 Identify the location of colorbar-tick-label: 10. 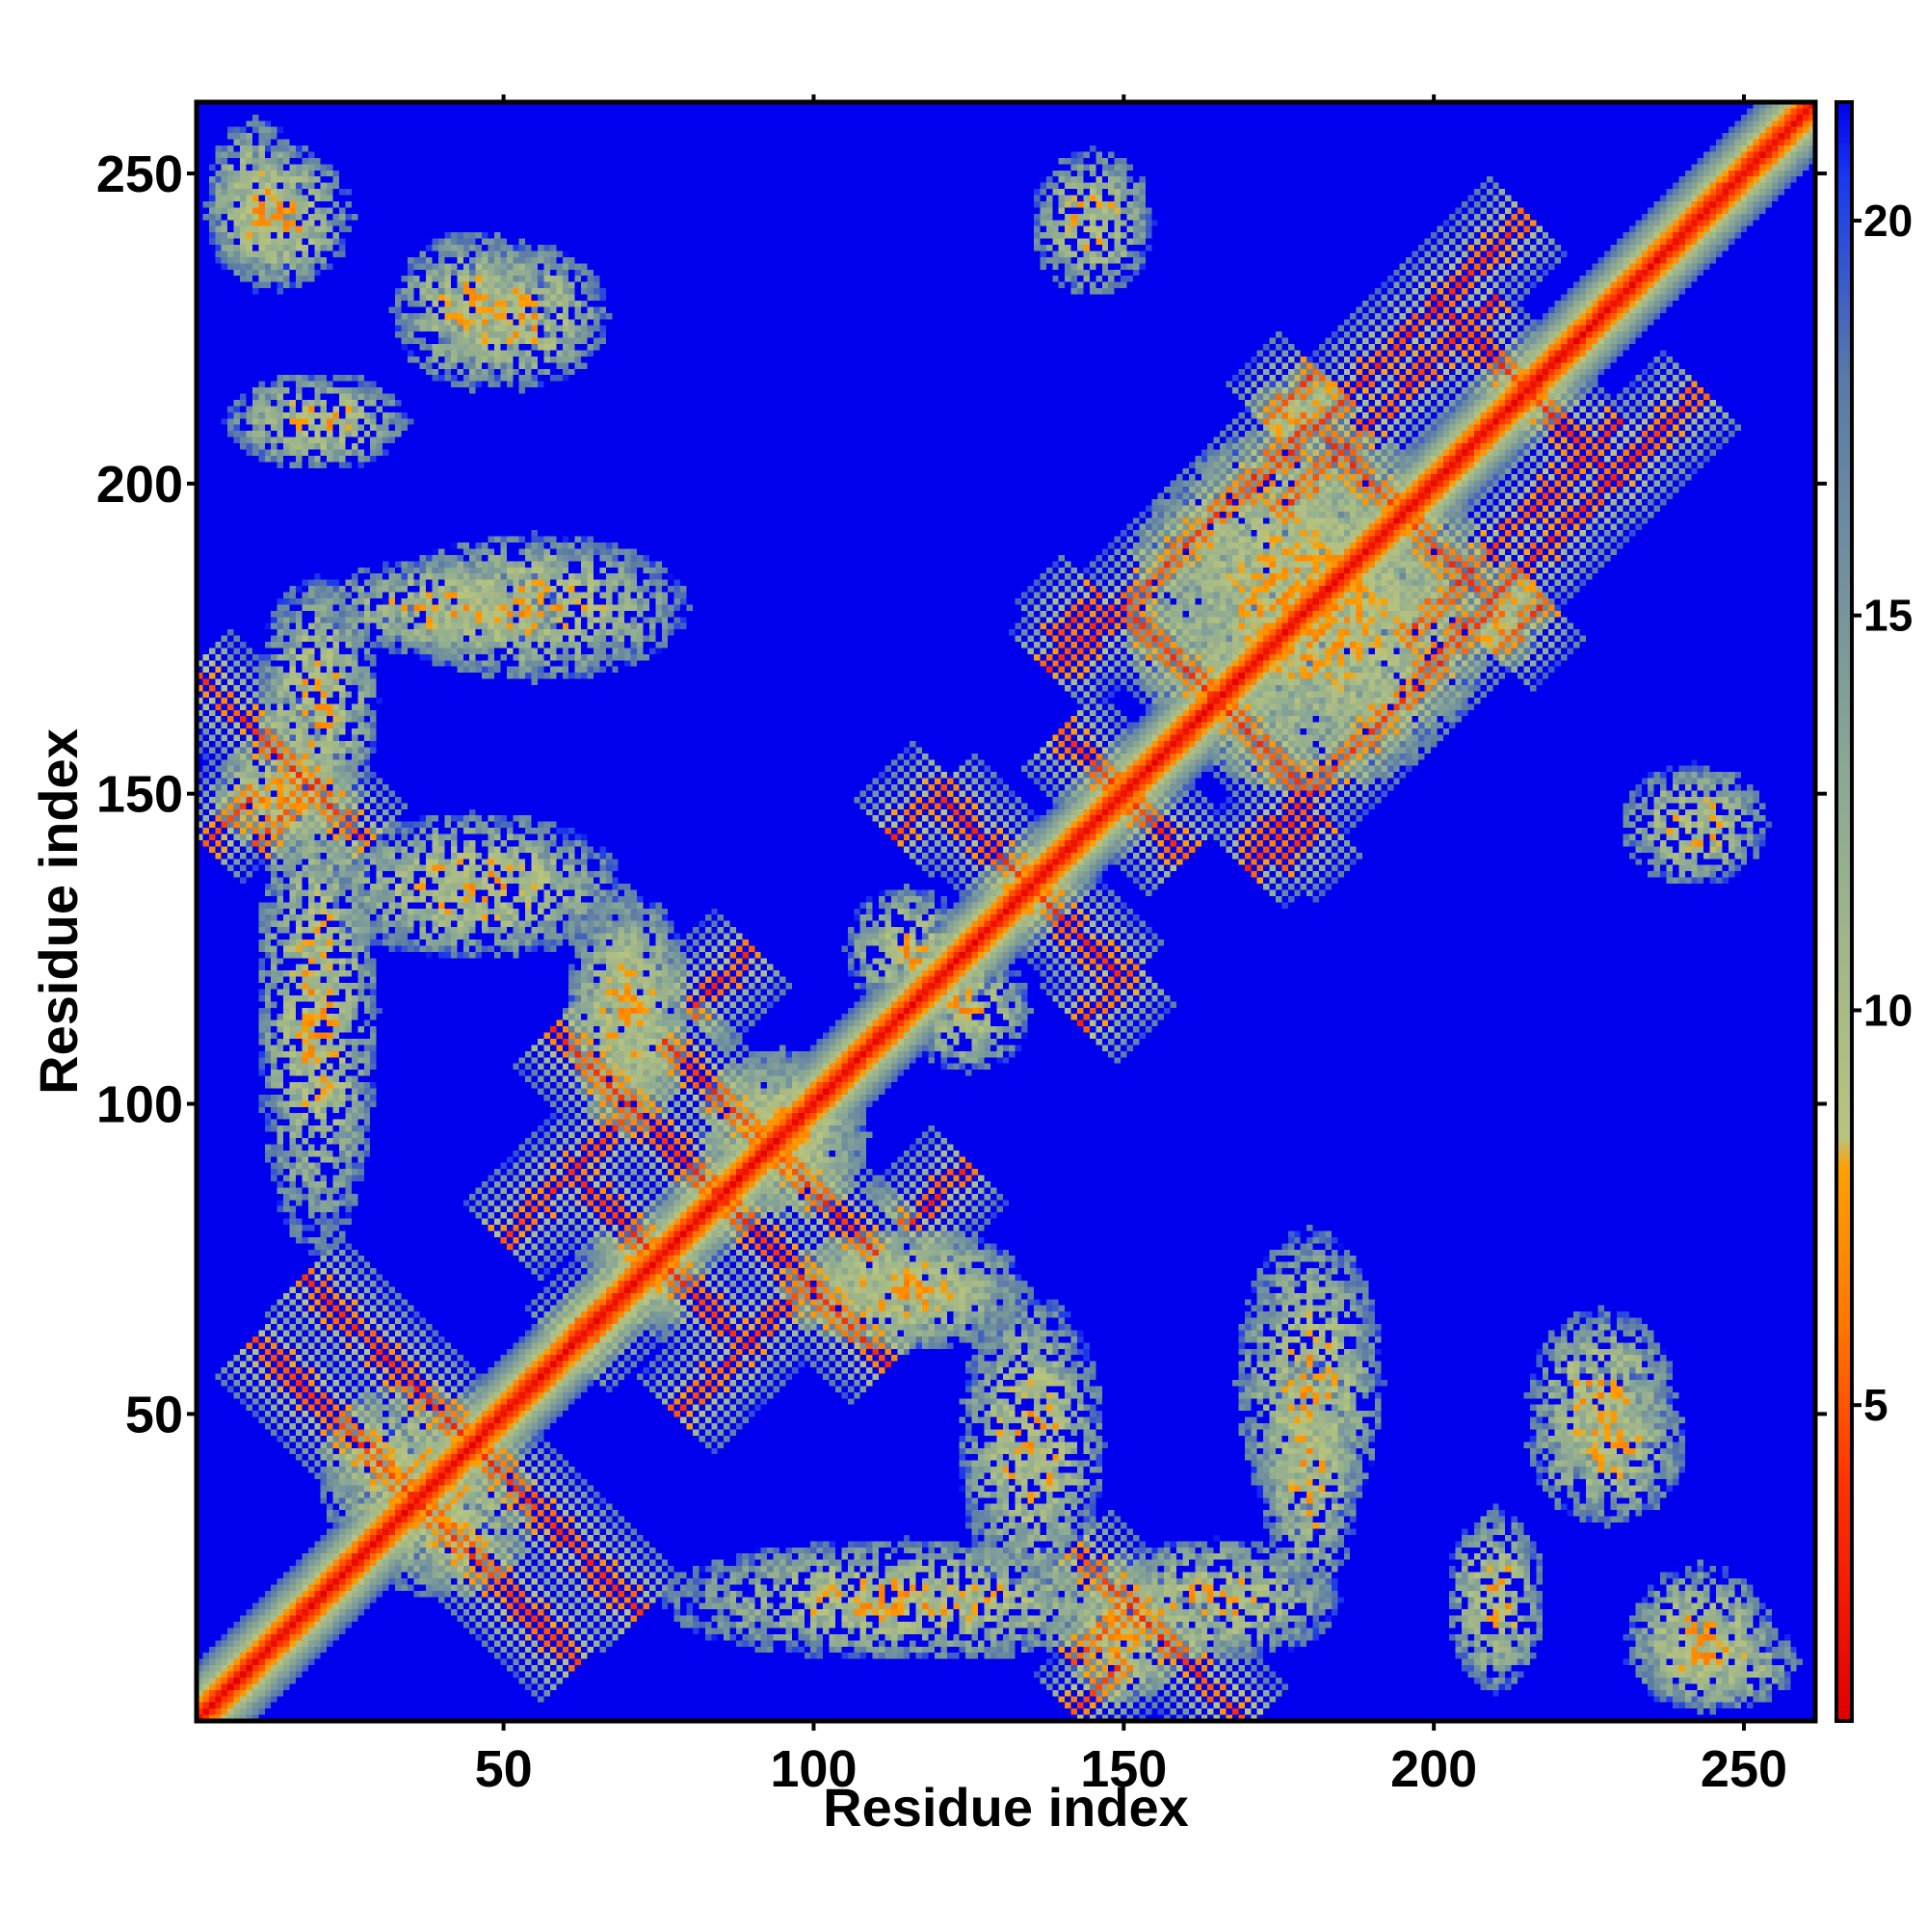
(1888, 1010).